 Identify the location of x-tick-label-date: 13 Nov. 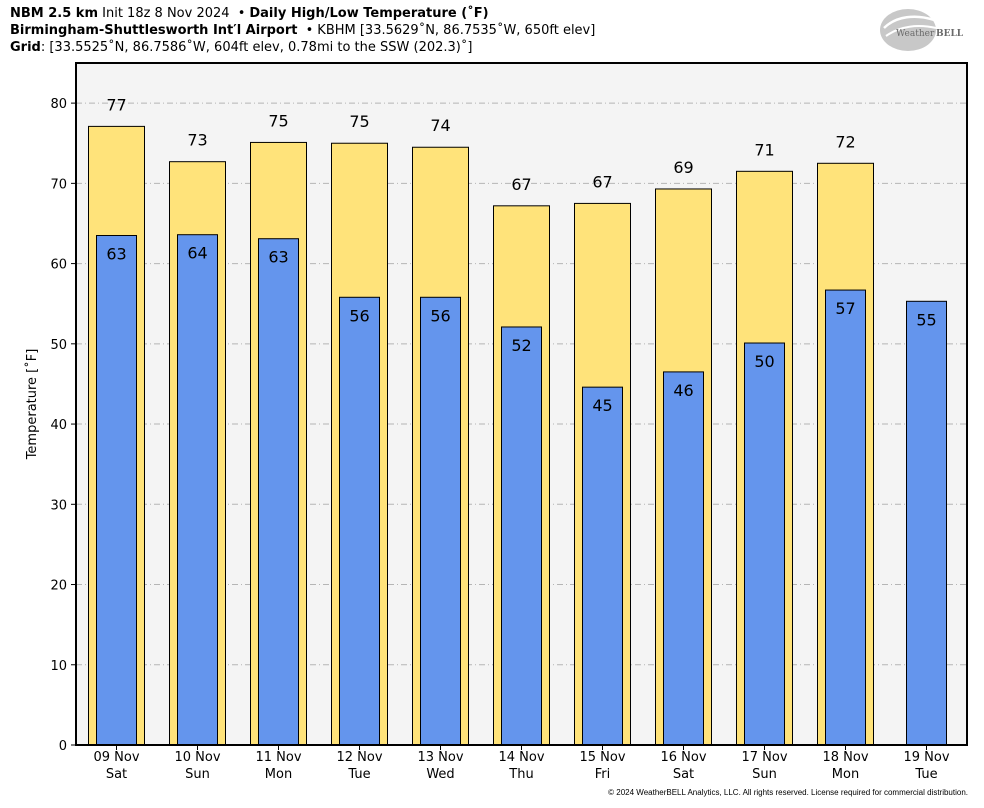
(440, 757).